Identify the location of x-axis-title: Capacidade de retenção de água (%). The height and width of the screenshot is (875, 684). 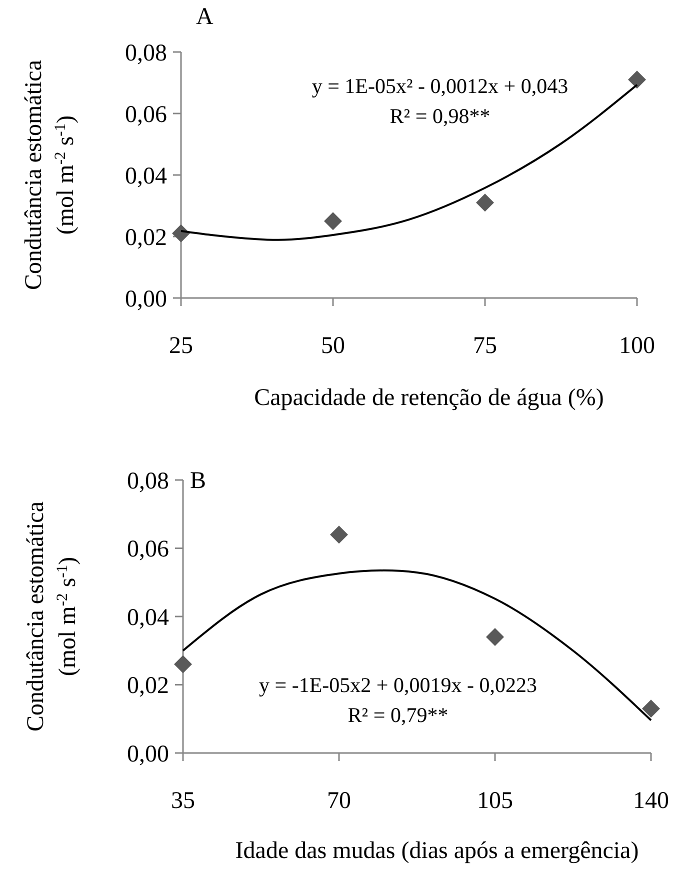
(429, 398).